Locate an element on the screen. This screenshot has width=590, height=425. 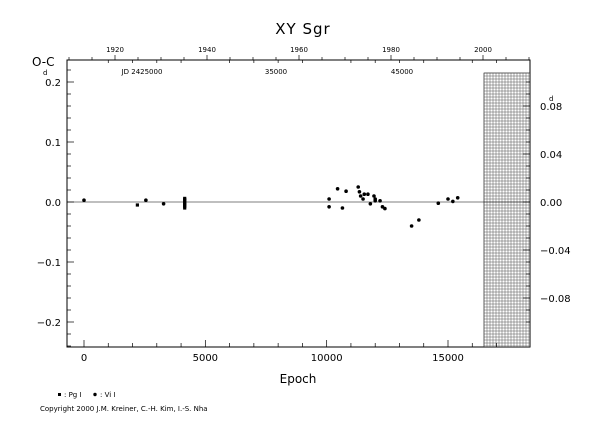
jd-tick-label: 35000 is located at coordinates (276, 72).